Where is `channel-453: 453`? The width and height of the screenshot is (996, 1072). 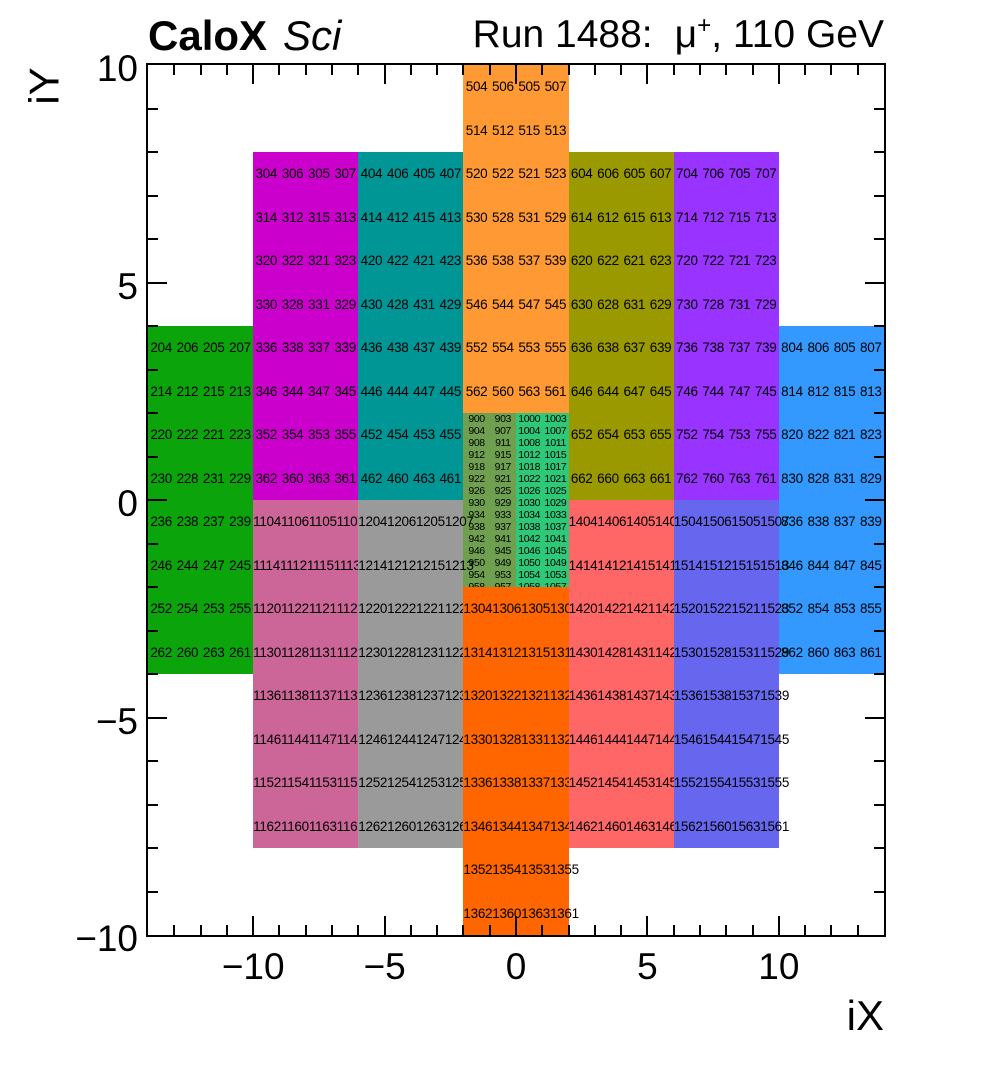
channel-453: 453 is located at coordinates (424, 435).